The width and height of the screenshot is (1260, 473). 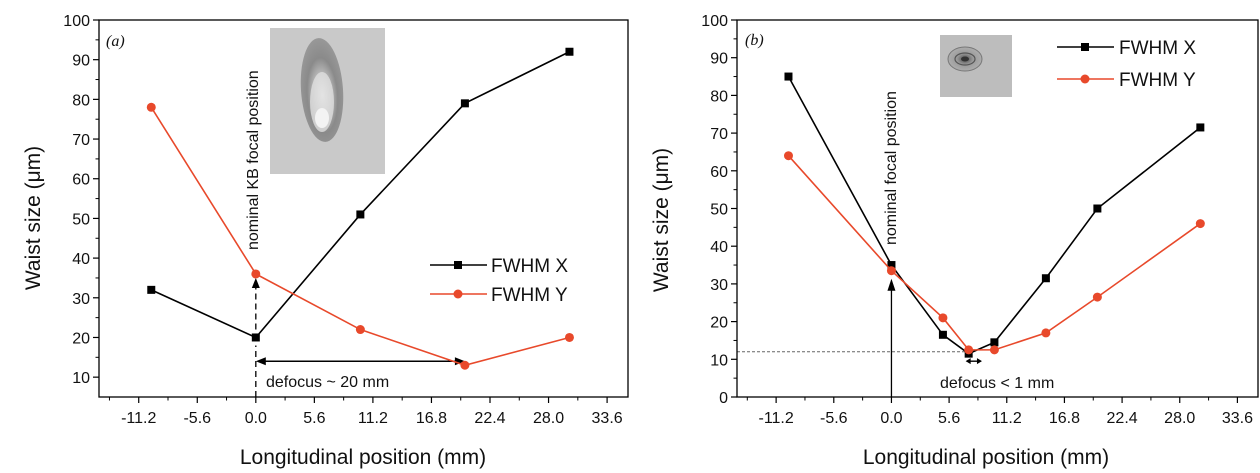 What do you see at coordinates (138, 418) in the screenshot?
I see `x-tick-label-a: -11.2` at bounding box center [138, 418].